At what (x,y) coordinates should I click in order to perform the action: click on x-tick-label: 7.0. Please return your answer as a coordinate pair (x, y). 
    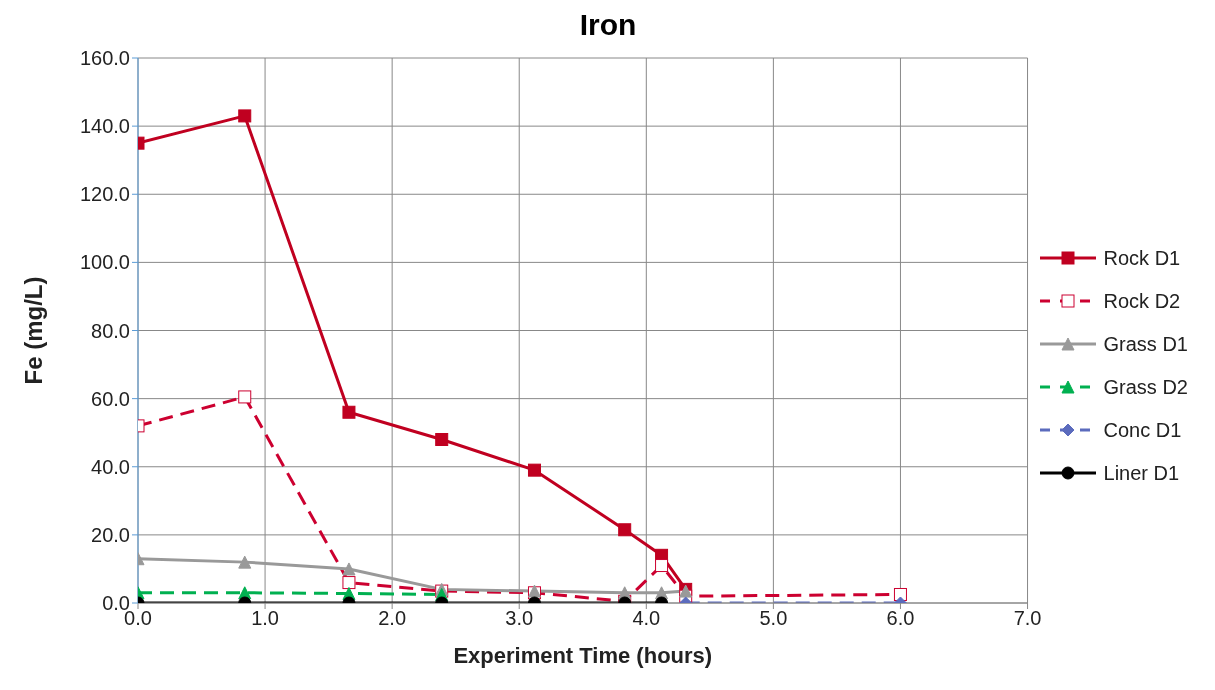
    Looking at the image, I should click on (1027, 618).